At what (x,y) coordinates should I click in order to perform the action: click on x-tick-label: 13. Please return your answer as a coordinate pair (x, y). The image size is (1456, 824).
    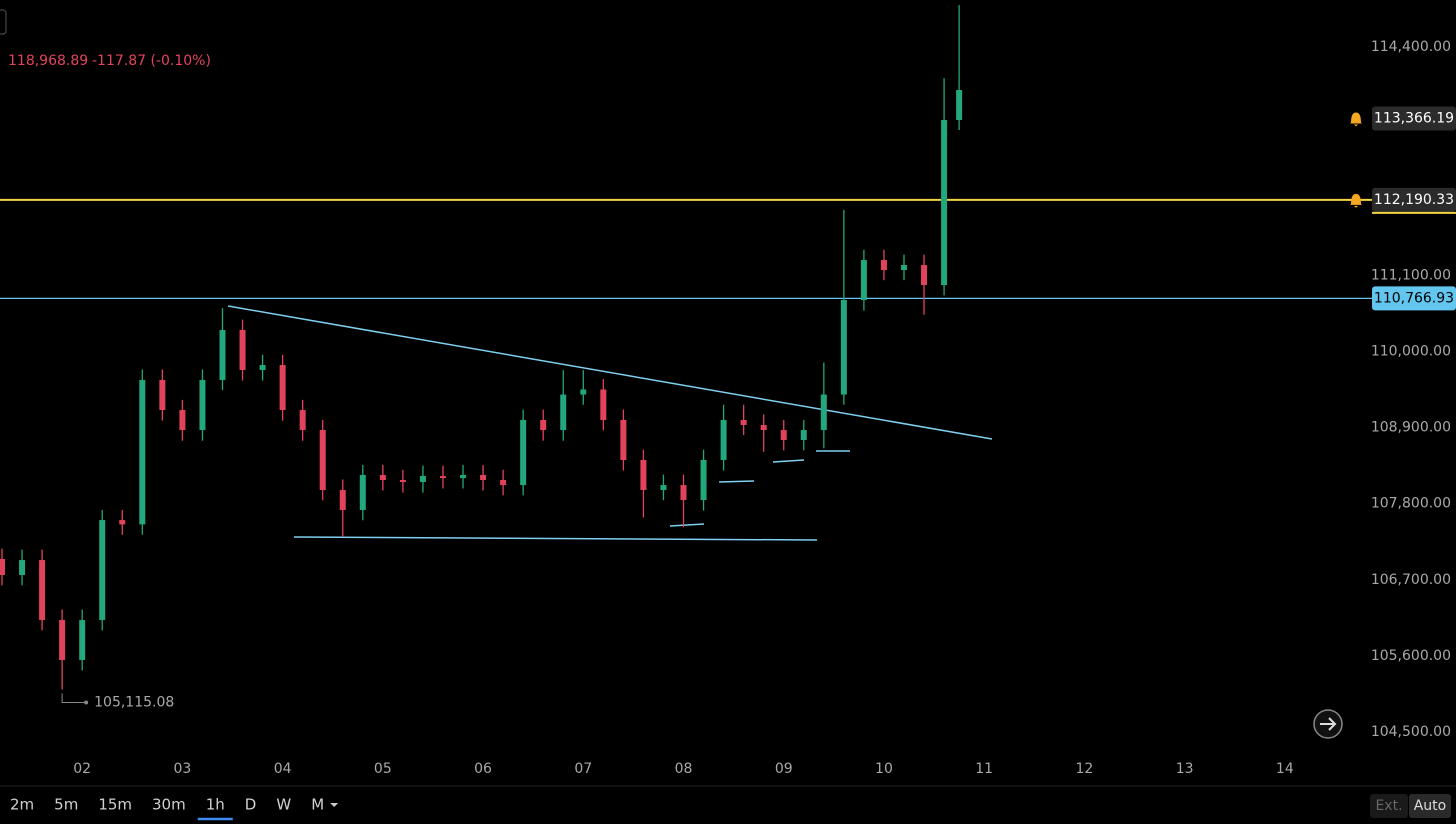
    Looking at the image, I should click on (1185, 769).